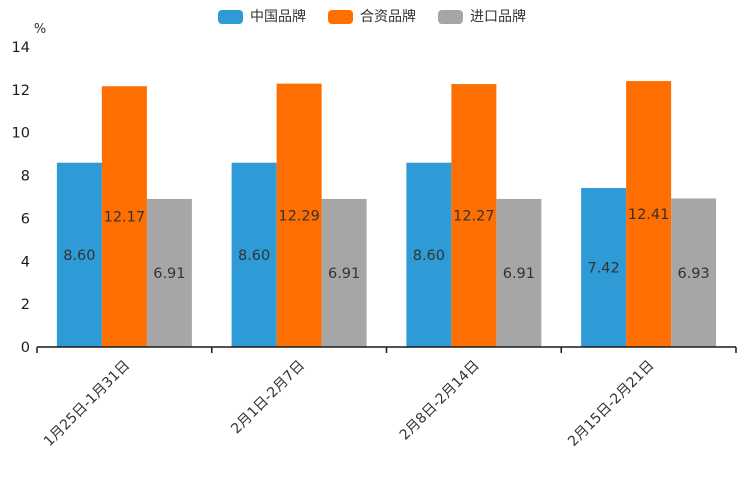 This screenshot has height=496, width=744. I want to click on bar-value-label: 12.29, so click(299, 216).